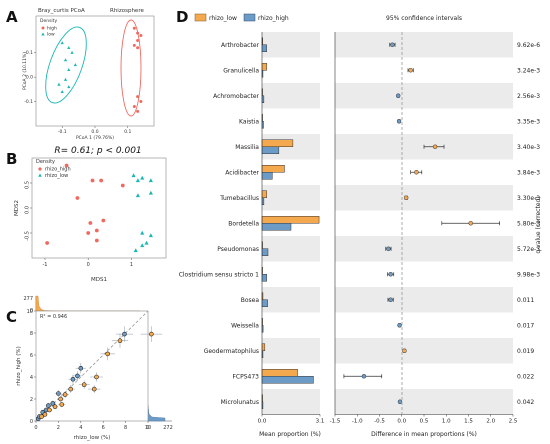 Image resolution: width=550 pixels, height=444 pixels. I want to click on panel-d-qvalue-8: 5.72e-3, so click(528, 249).